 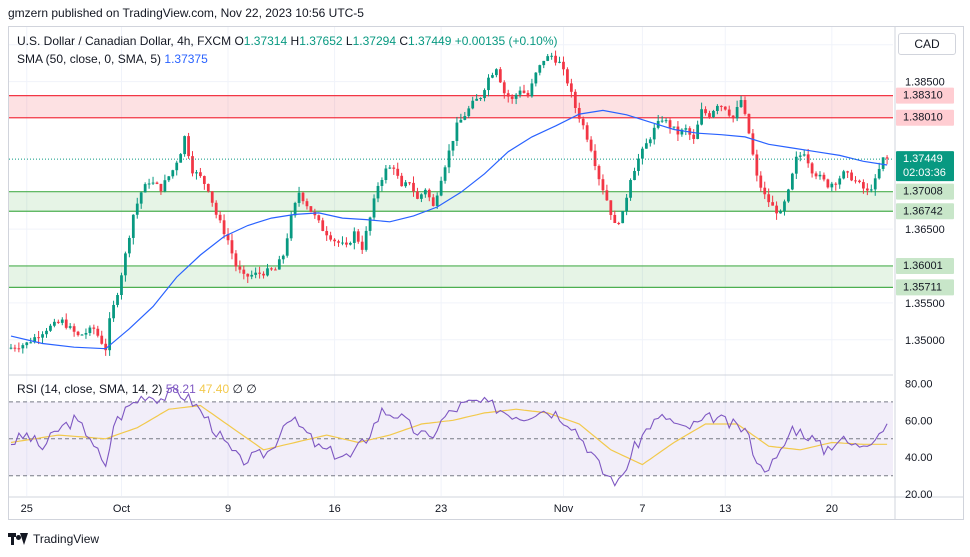 What do you see at coordinates (925, 95) in the screenshot?
I see `resistance-top-badge-bg` at bounding box center [925, 95].